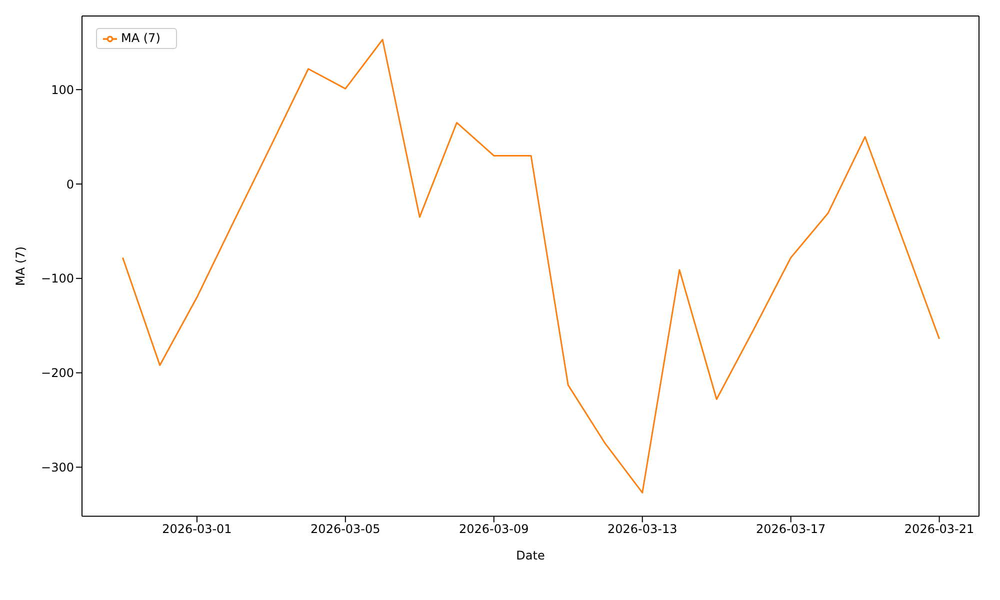  I want to click on x-tick-label: 2026-03-13, so click(642, 529).